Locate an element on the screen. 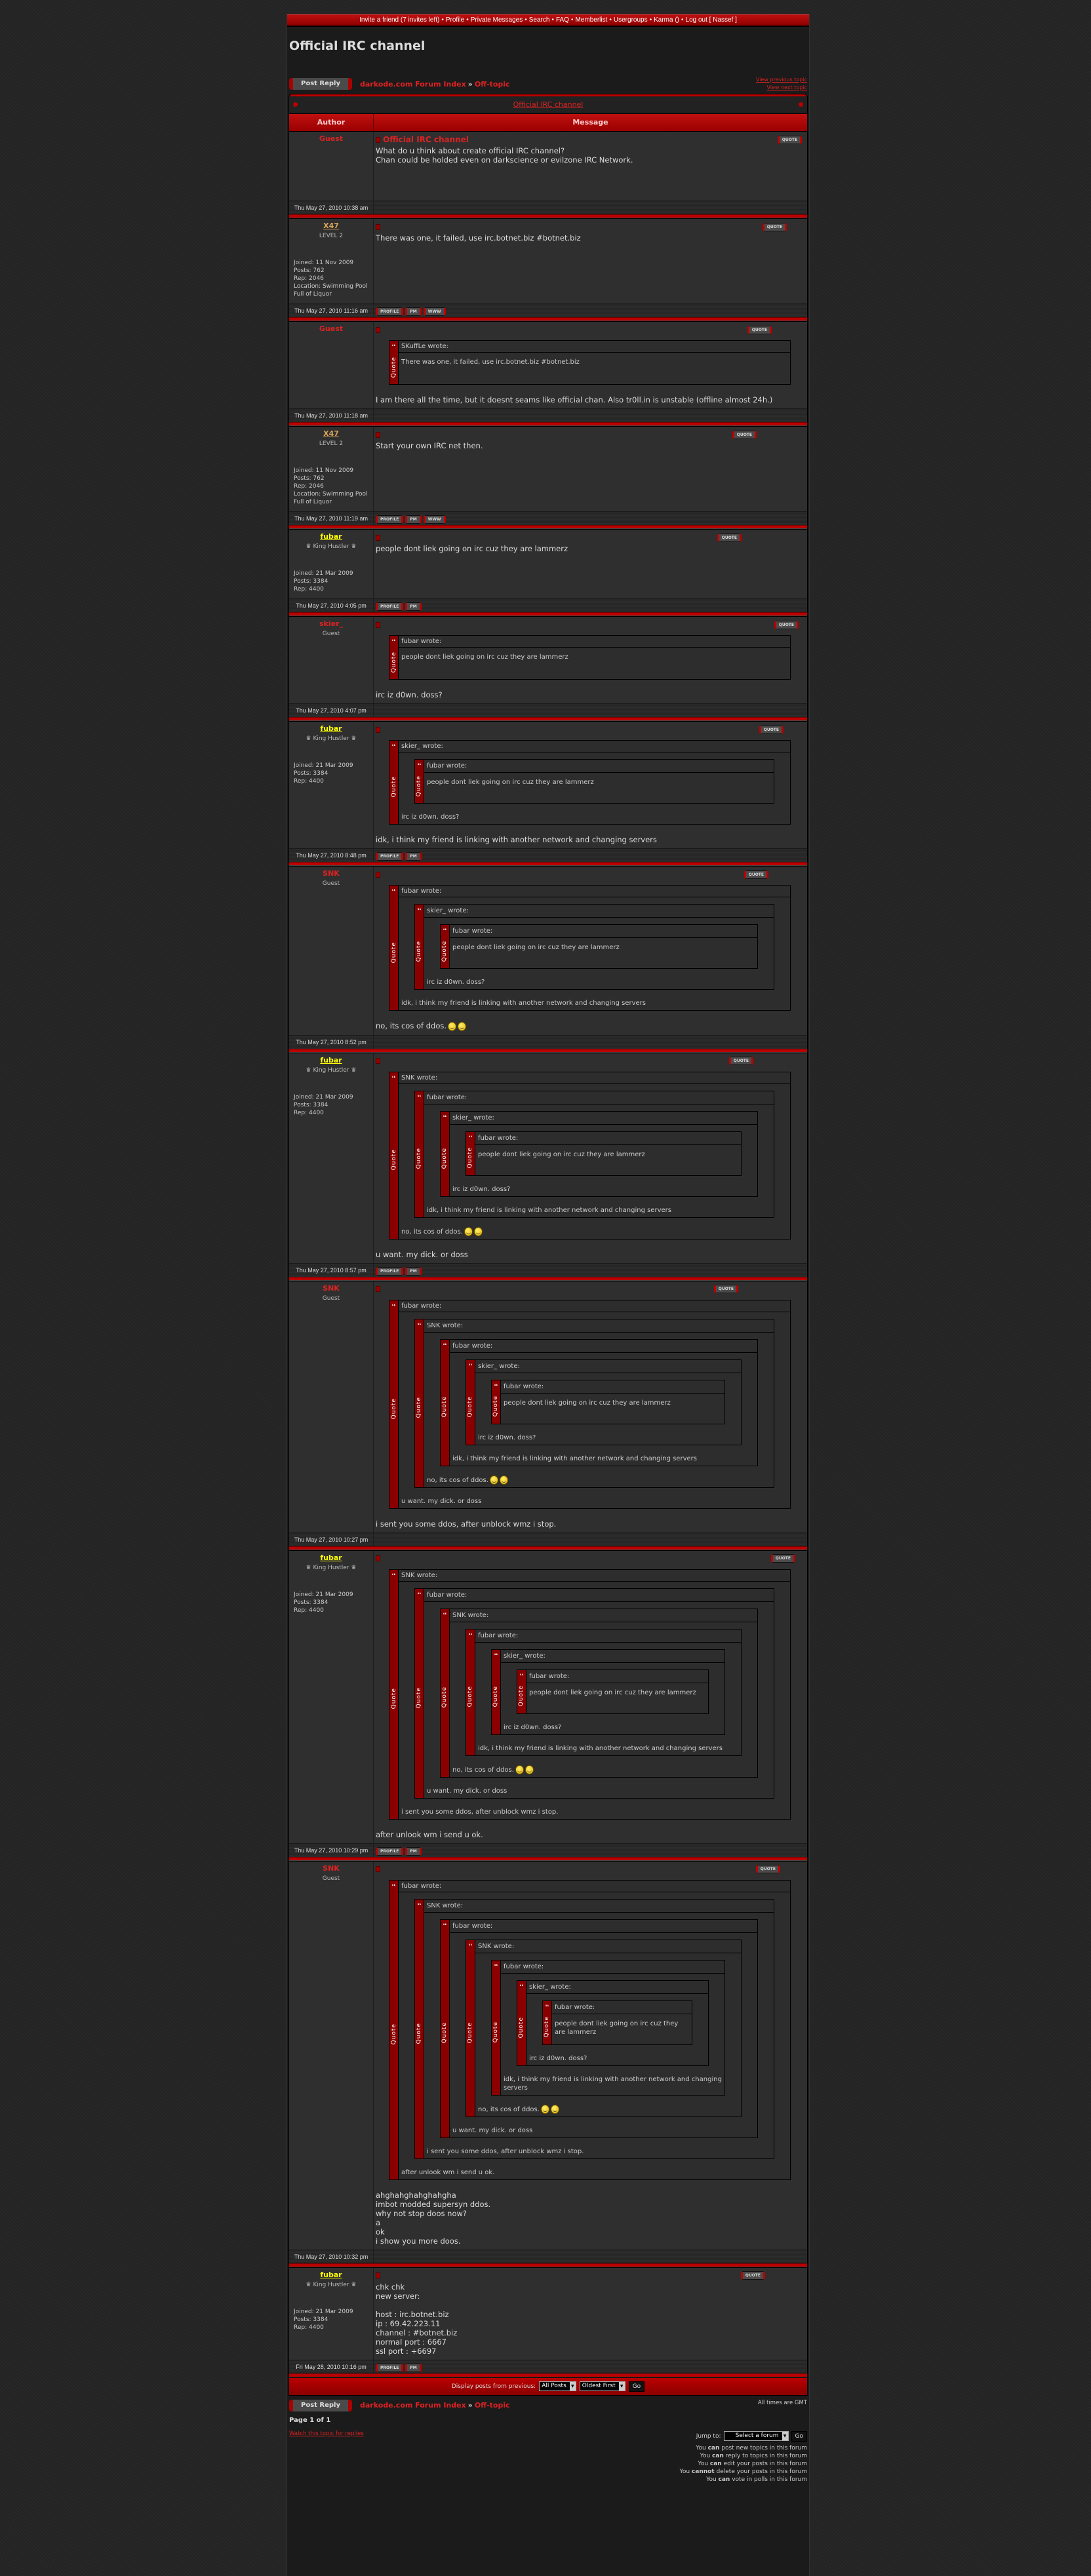 The width and height of the screenshot is (1091, 2576). quote-vertical-label: Quote is located at coordinates (495, 1696).